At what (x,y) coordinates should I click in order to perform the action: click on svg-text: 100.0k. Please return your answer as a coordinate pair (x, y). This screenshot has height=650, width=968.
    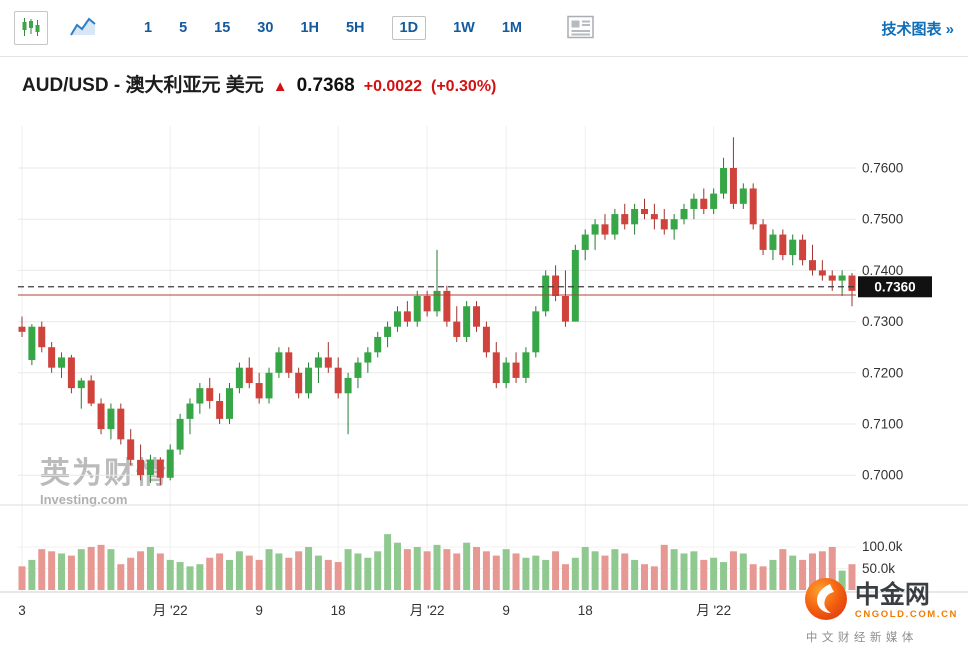
    Looking at the image, I should click on (882, 546).